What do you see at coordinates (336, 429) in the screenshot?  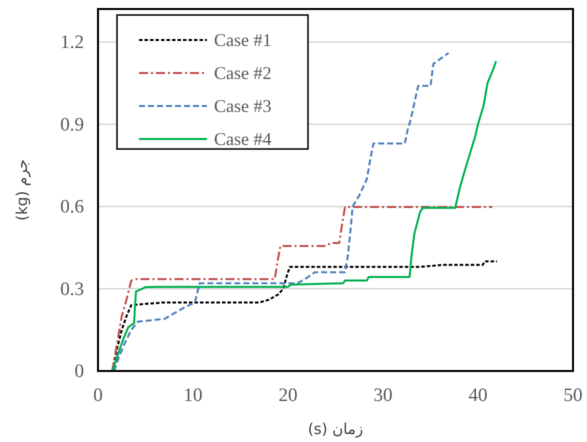 I see `x-axis-title: زمان (s)` at bounding box center [336, 429].